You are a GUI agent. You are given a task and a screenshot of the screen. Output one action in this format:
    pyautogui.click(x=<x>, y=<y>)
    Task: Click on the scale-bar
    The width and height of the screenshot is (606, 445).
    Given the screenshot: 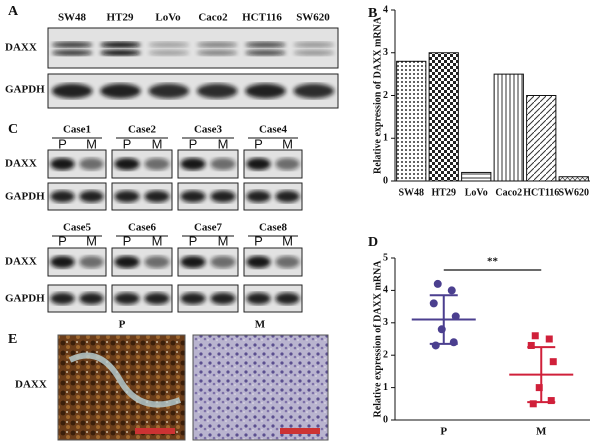 What is the action you would take?
    pyautogui.click(x=300, y=431)
    